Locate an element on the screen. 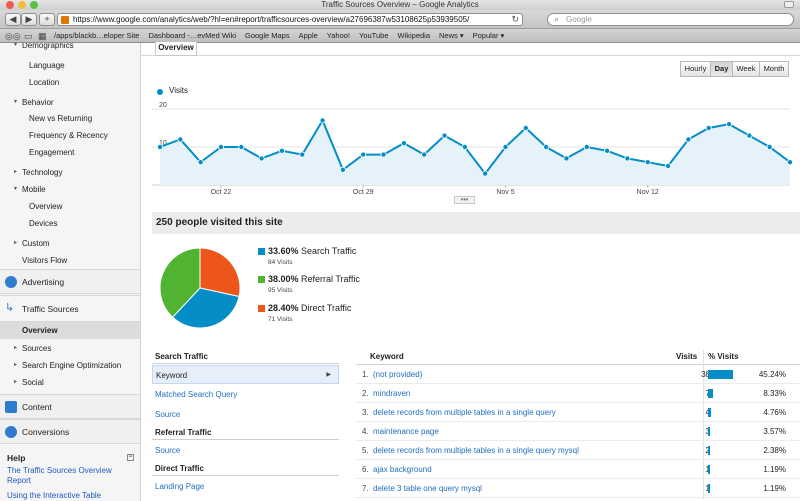 The image size is (800, 501). legend-label: Referral Traffic is located at coordinates (330, 279).